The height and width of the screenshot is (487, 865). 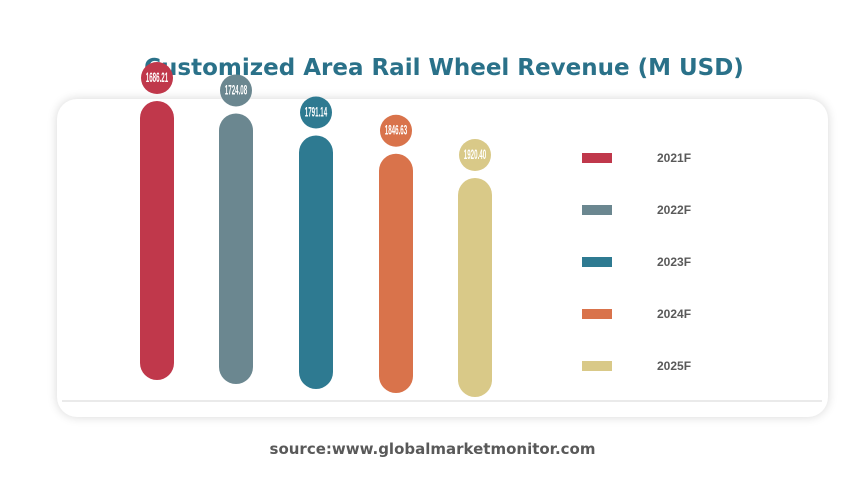 What do you see at coordinates (236, 248) in the screenshot?
I see `bar-2022F` at bounding box center [236, 248].